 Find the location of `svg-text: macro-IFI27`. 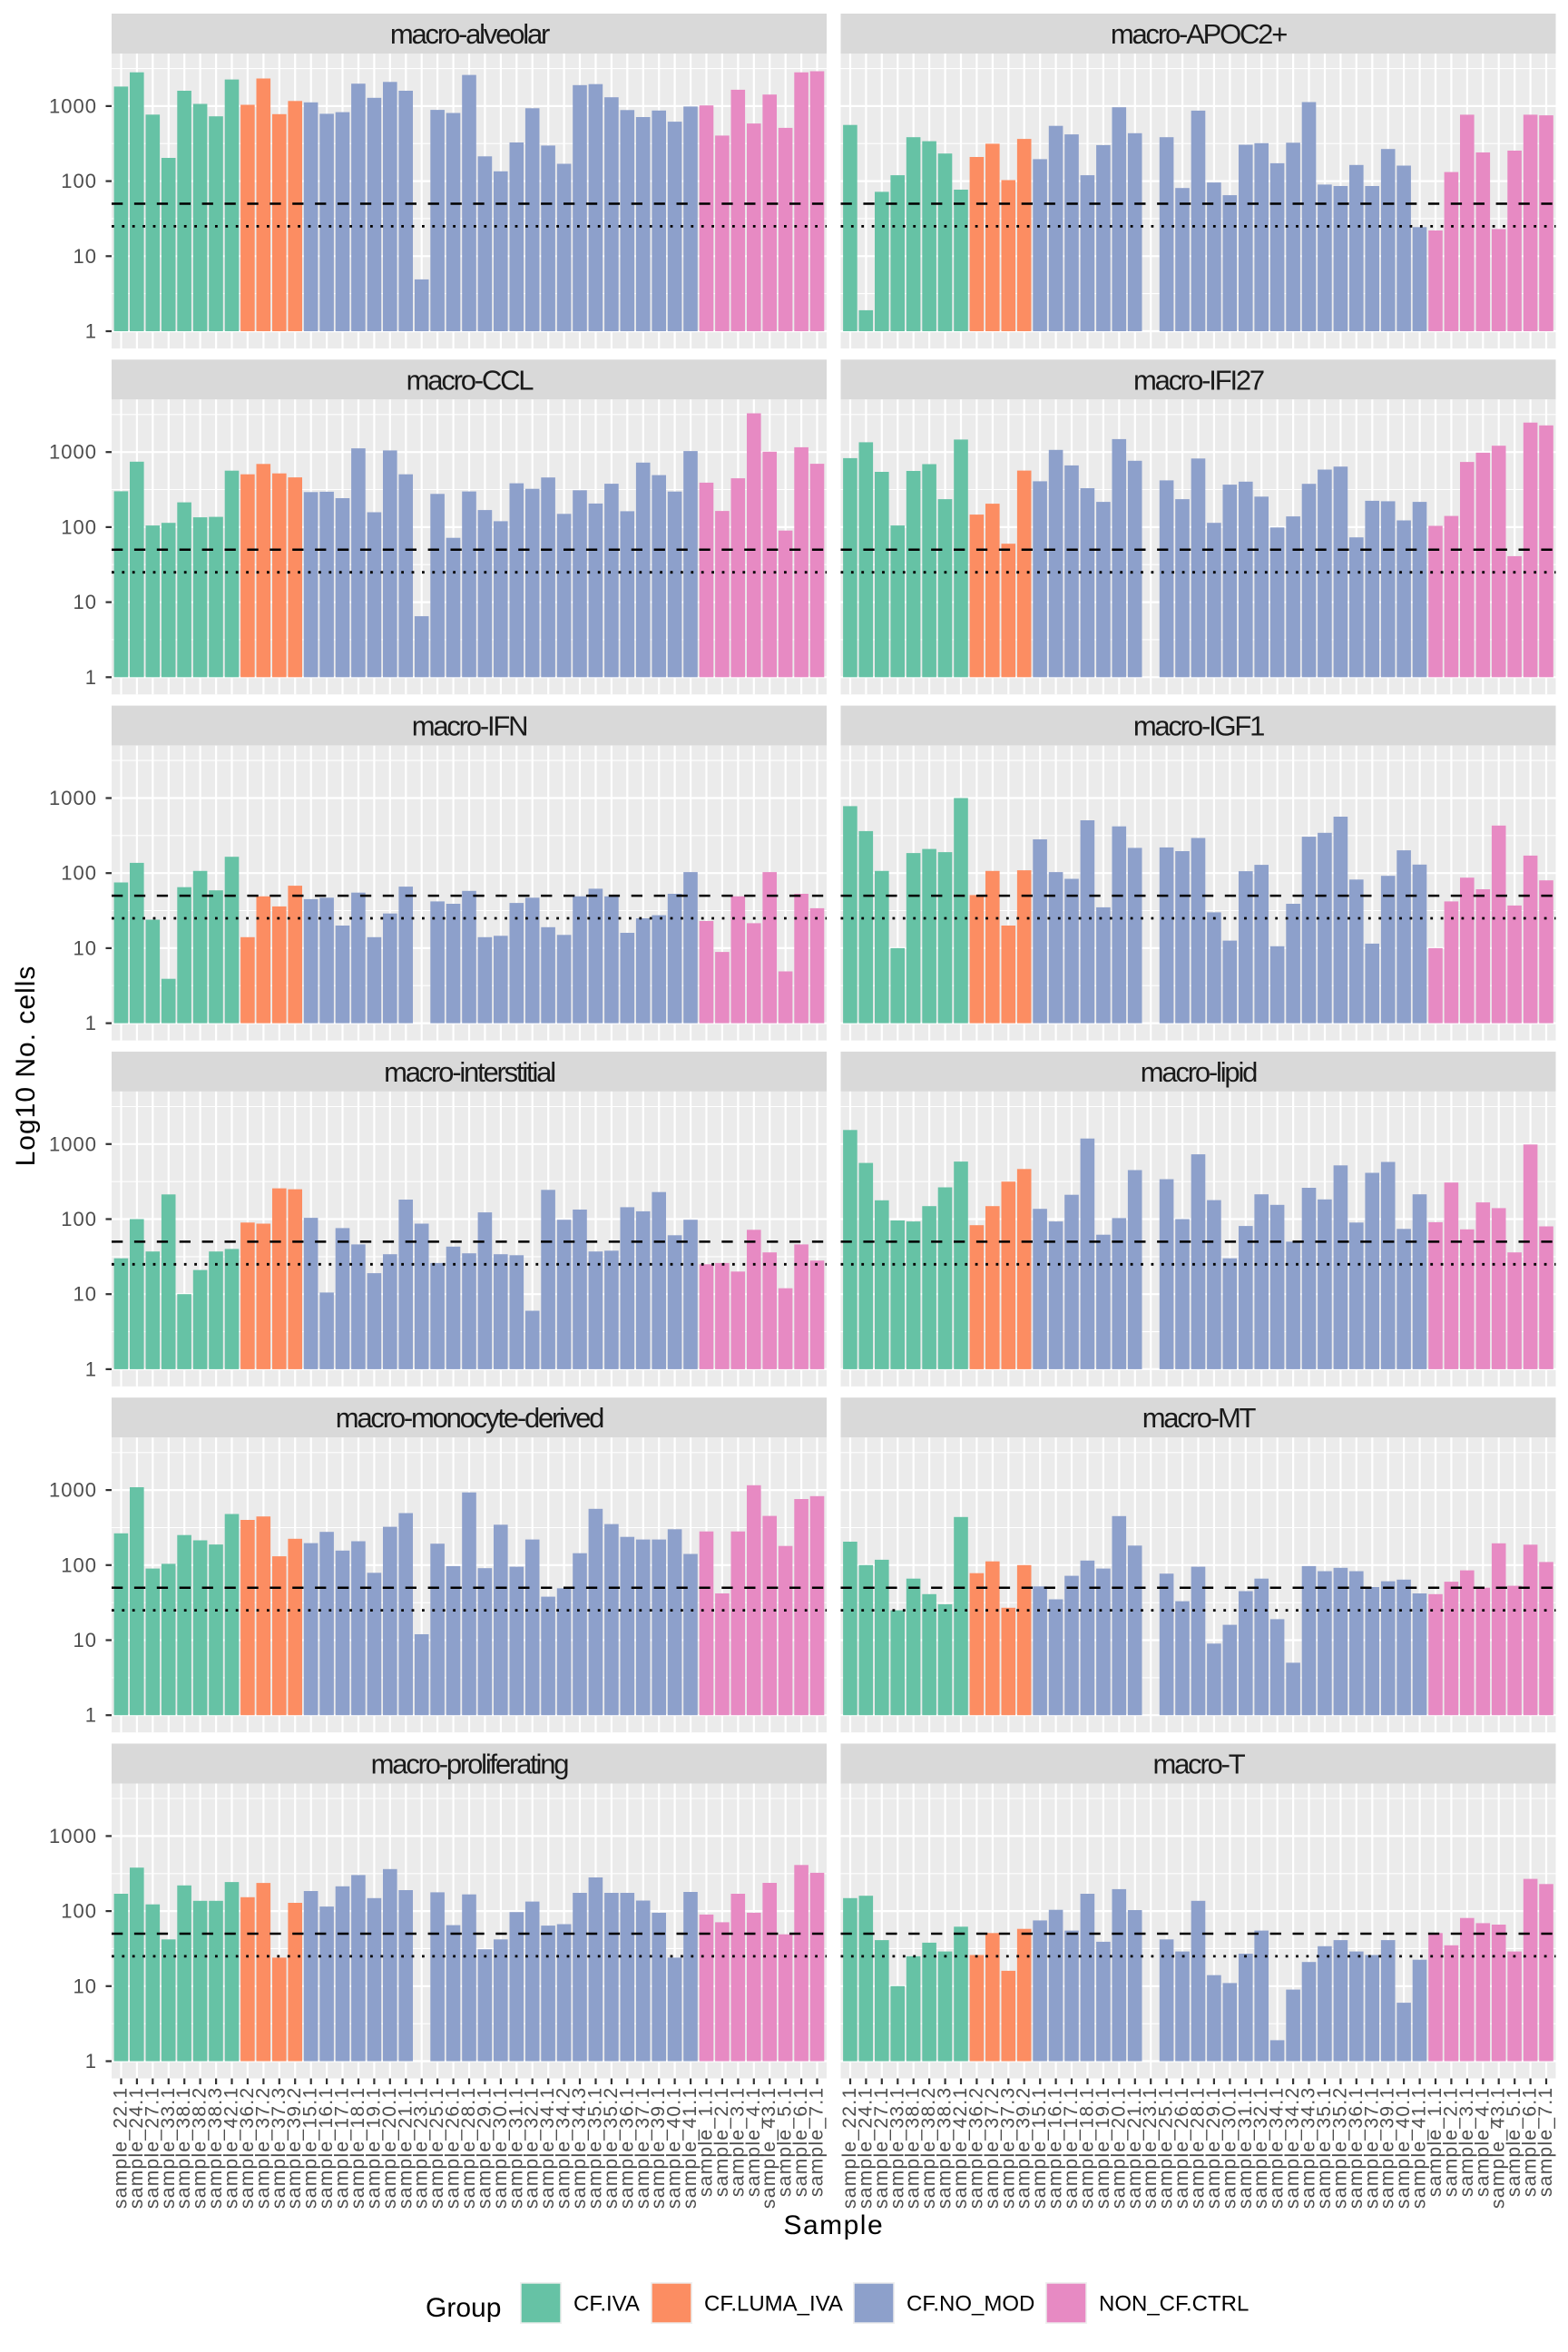

svg-text: macro-IFI27 is located at coordinates (1198, 380).